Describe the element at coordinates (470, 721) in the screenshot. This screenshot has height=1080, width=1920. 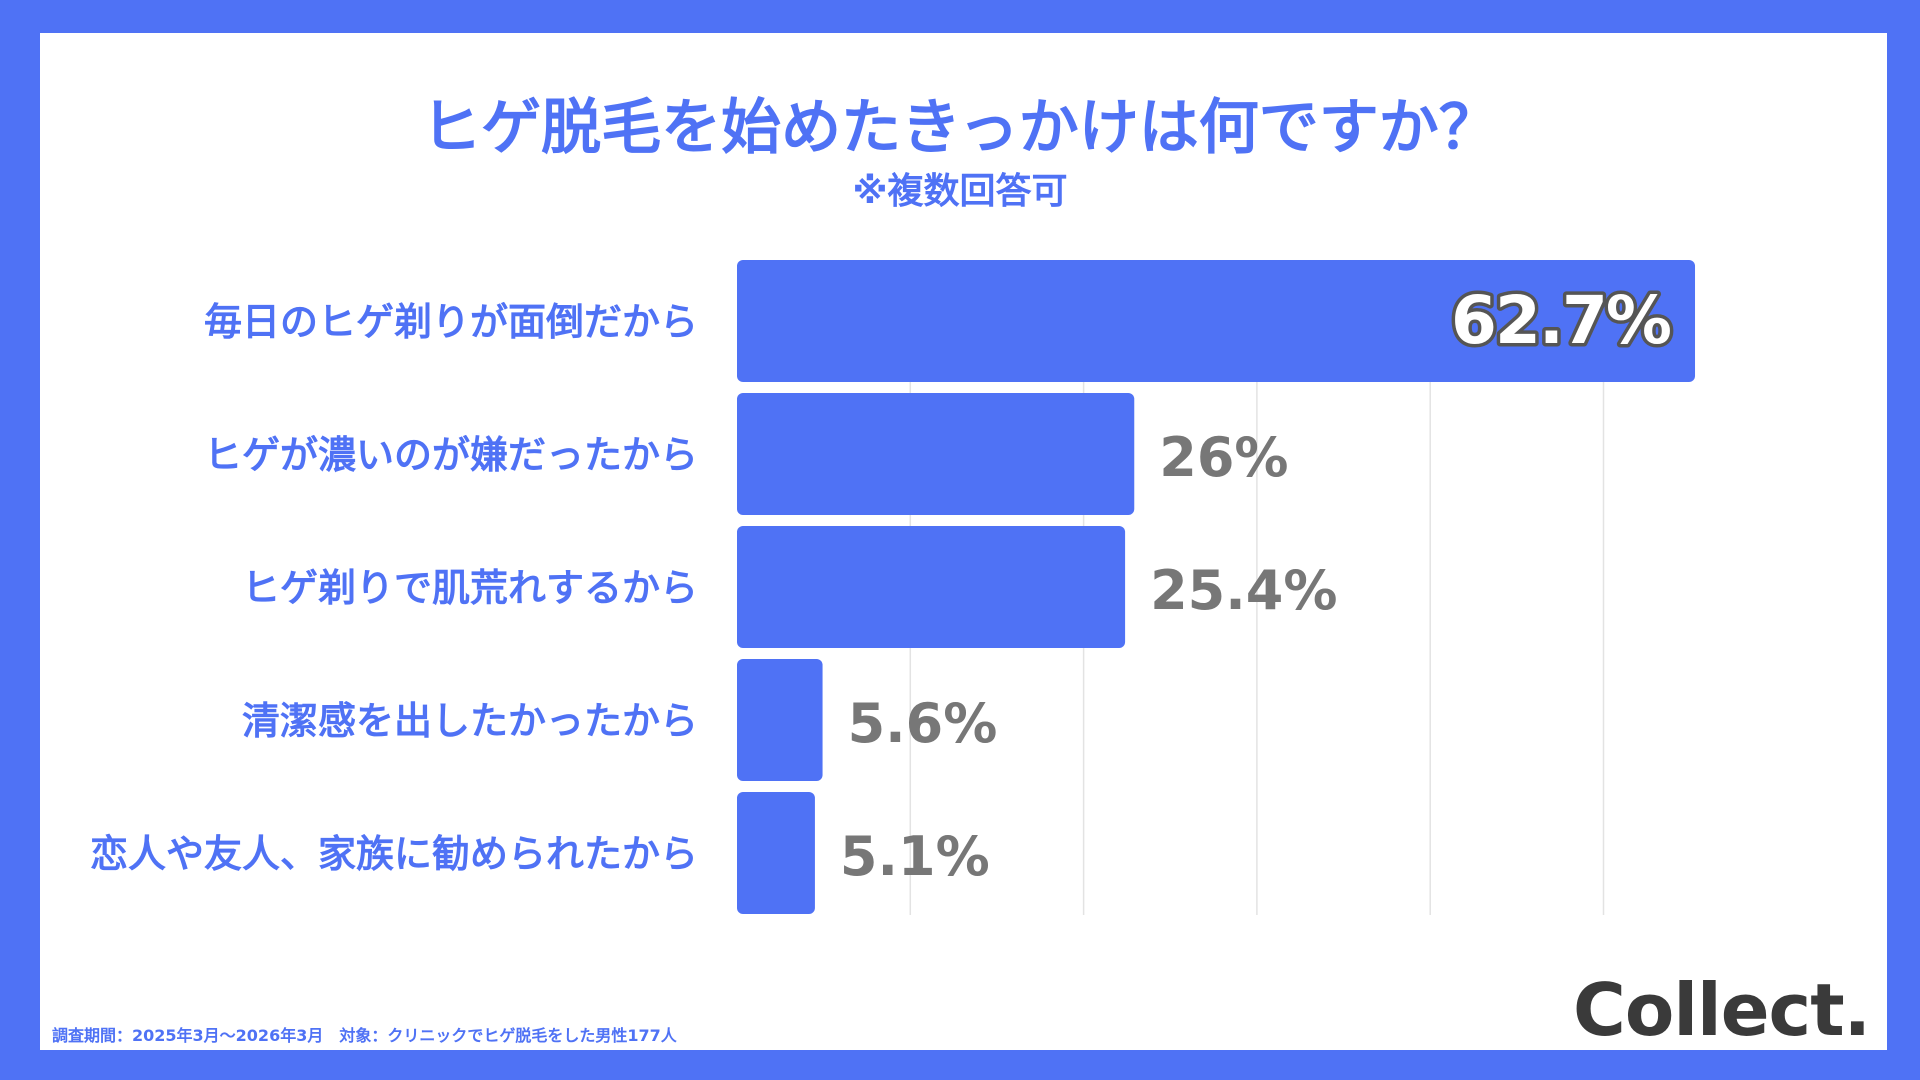
I see `category-label: 清潔感を出したかったから` at that location.